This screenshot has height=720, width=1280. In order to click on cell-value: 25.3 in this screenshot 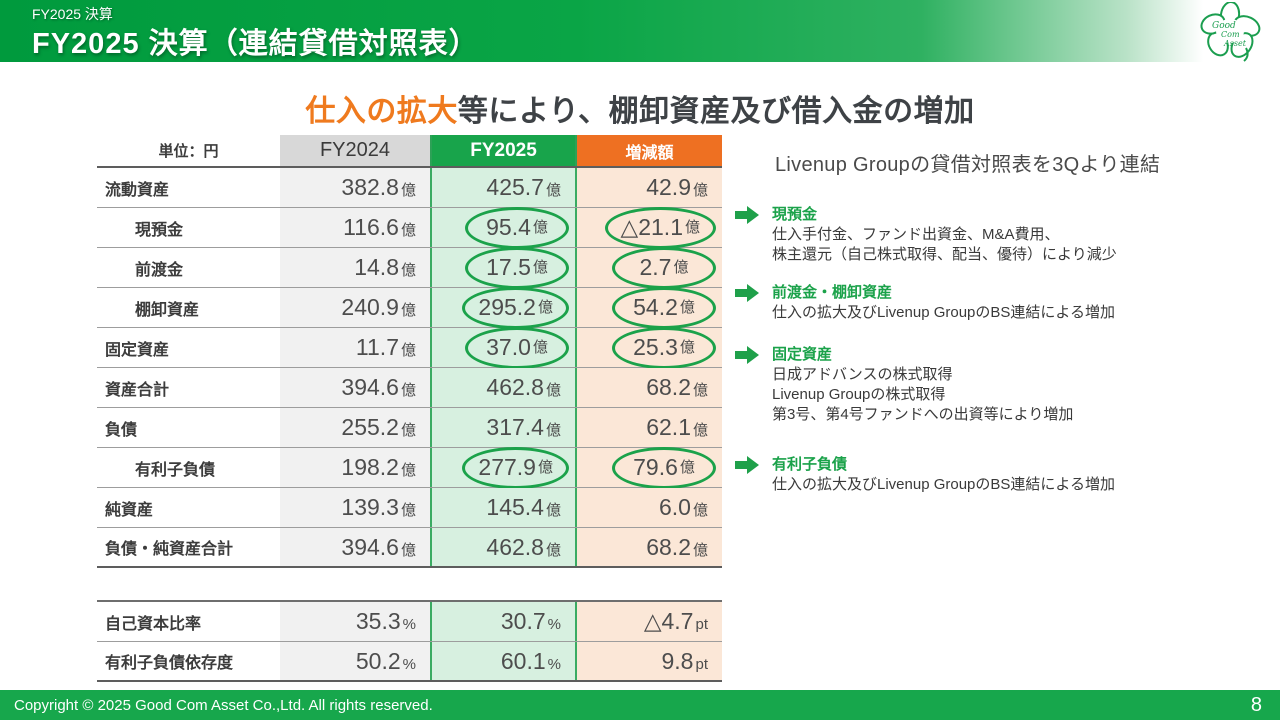, I will do `click(655, 347)`.